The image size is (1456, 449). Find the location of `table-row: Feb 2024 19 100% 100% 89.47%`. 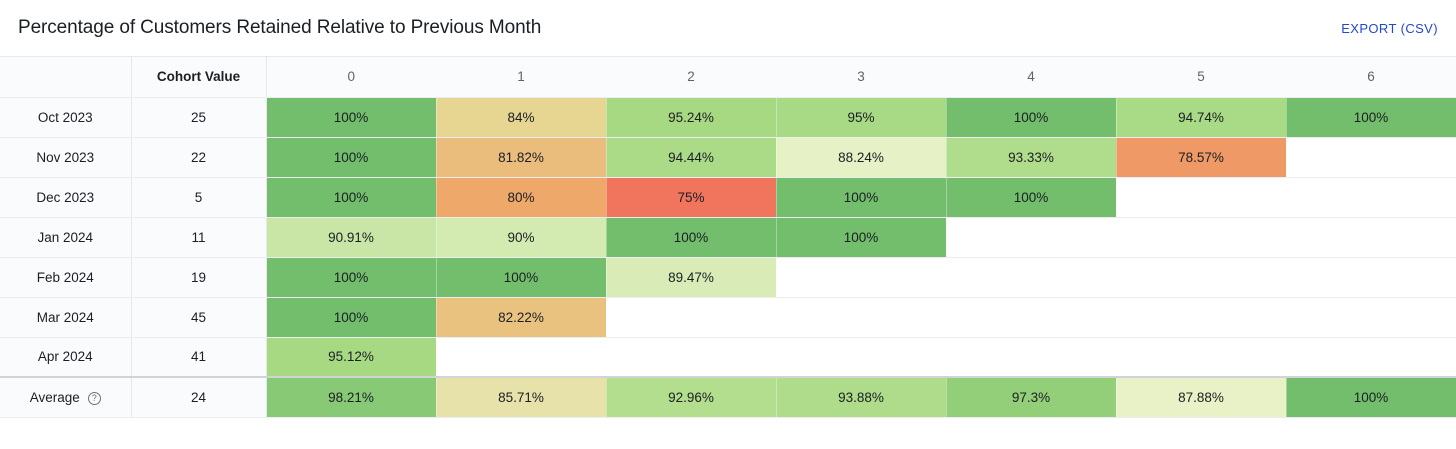

table-row: Feb 2024 19 100% 100% 89.47% is located at coordinates (728, 277).